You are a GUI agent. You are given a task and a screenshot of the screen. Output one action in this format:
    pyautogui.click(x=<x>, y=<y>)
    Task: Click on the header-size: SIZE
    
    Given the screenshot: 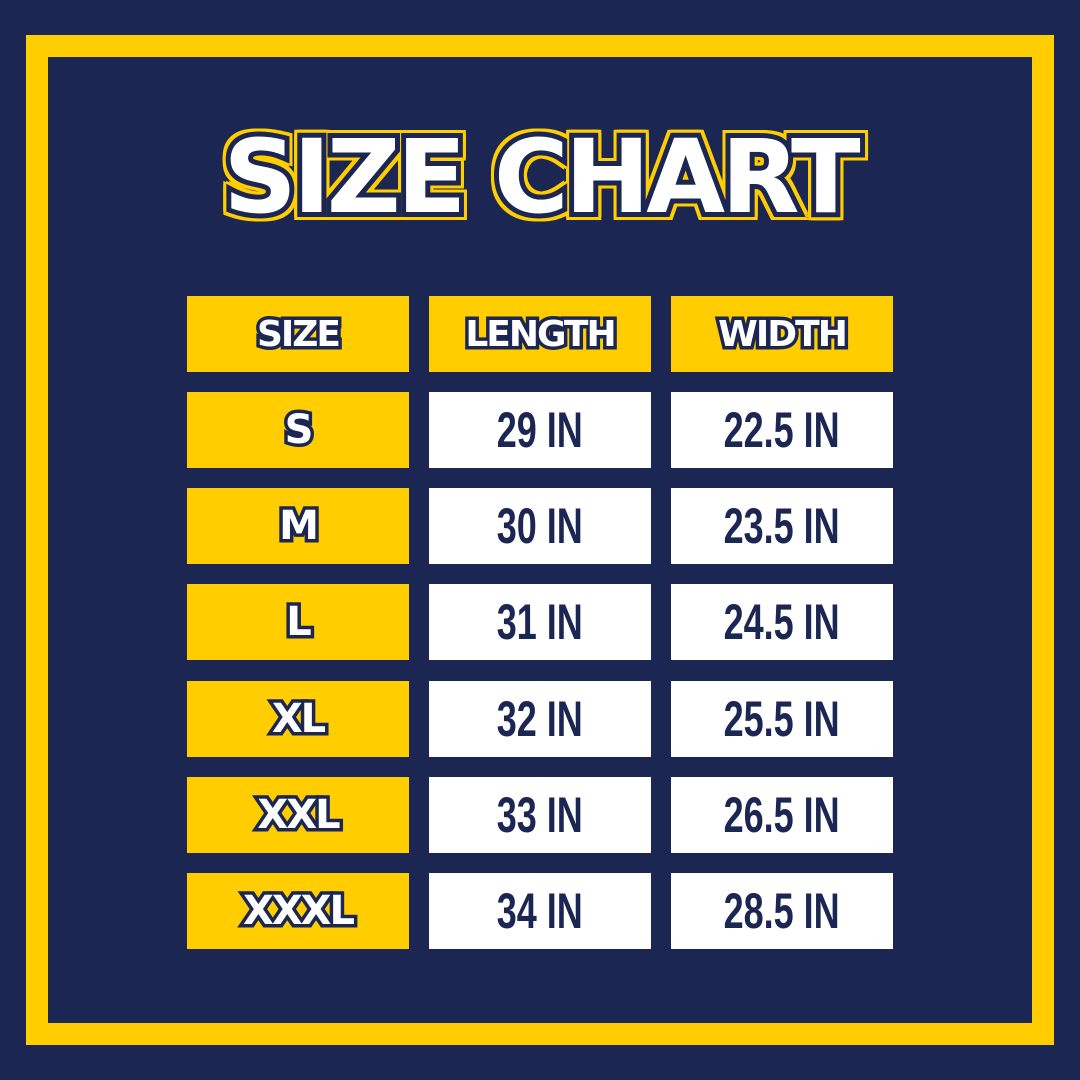 What is the action you would take?
    pyautogui.click(x=298, y=334)
    